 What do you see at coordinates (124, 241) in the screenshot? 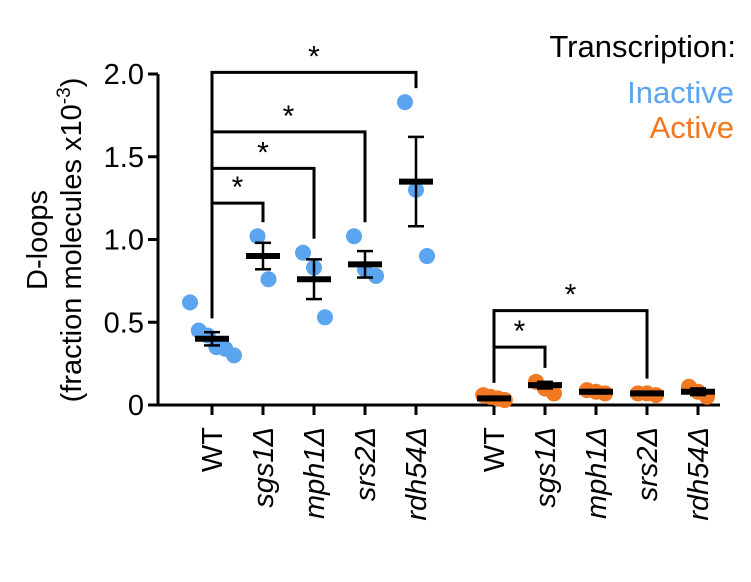
I see `y-tick-label: 1.0` at bounding box center [124, 241].